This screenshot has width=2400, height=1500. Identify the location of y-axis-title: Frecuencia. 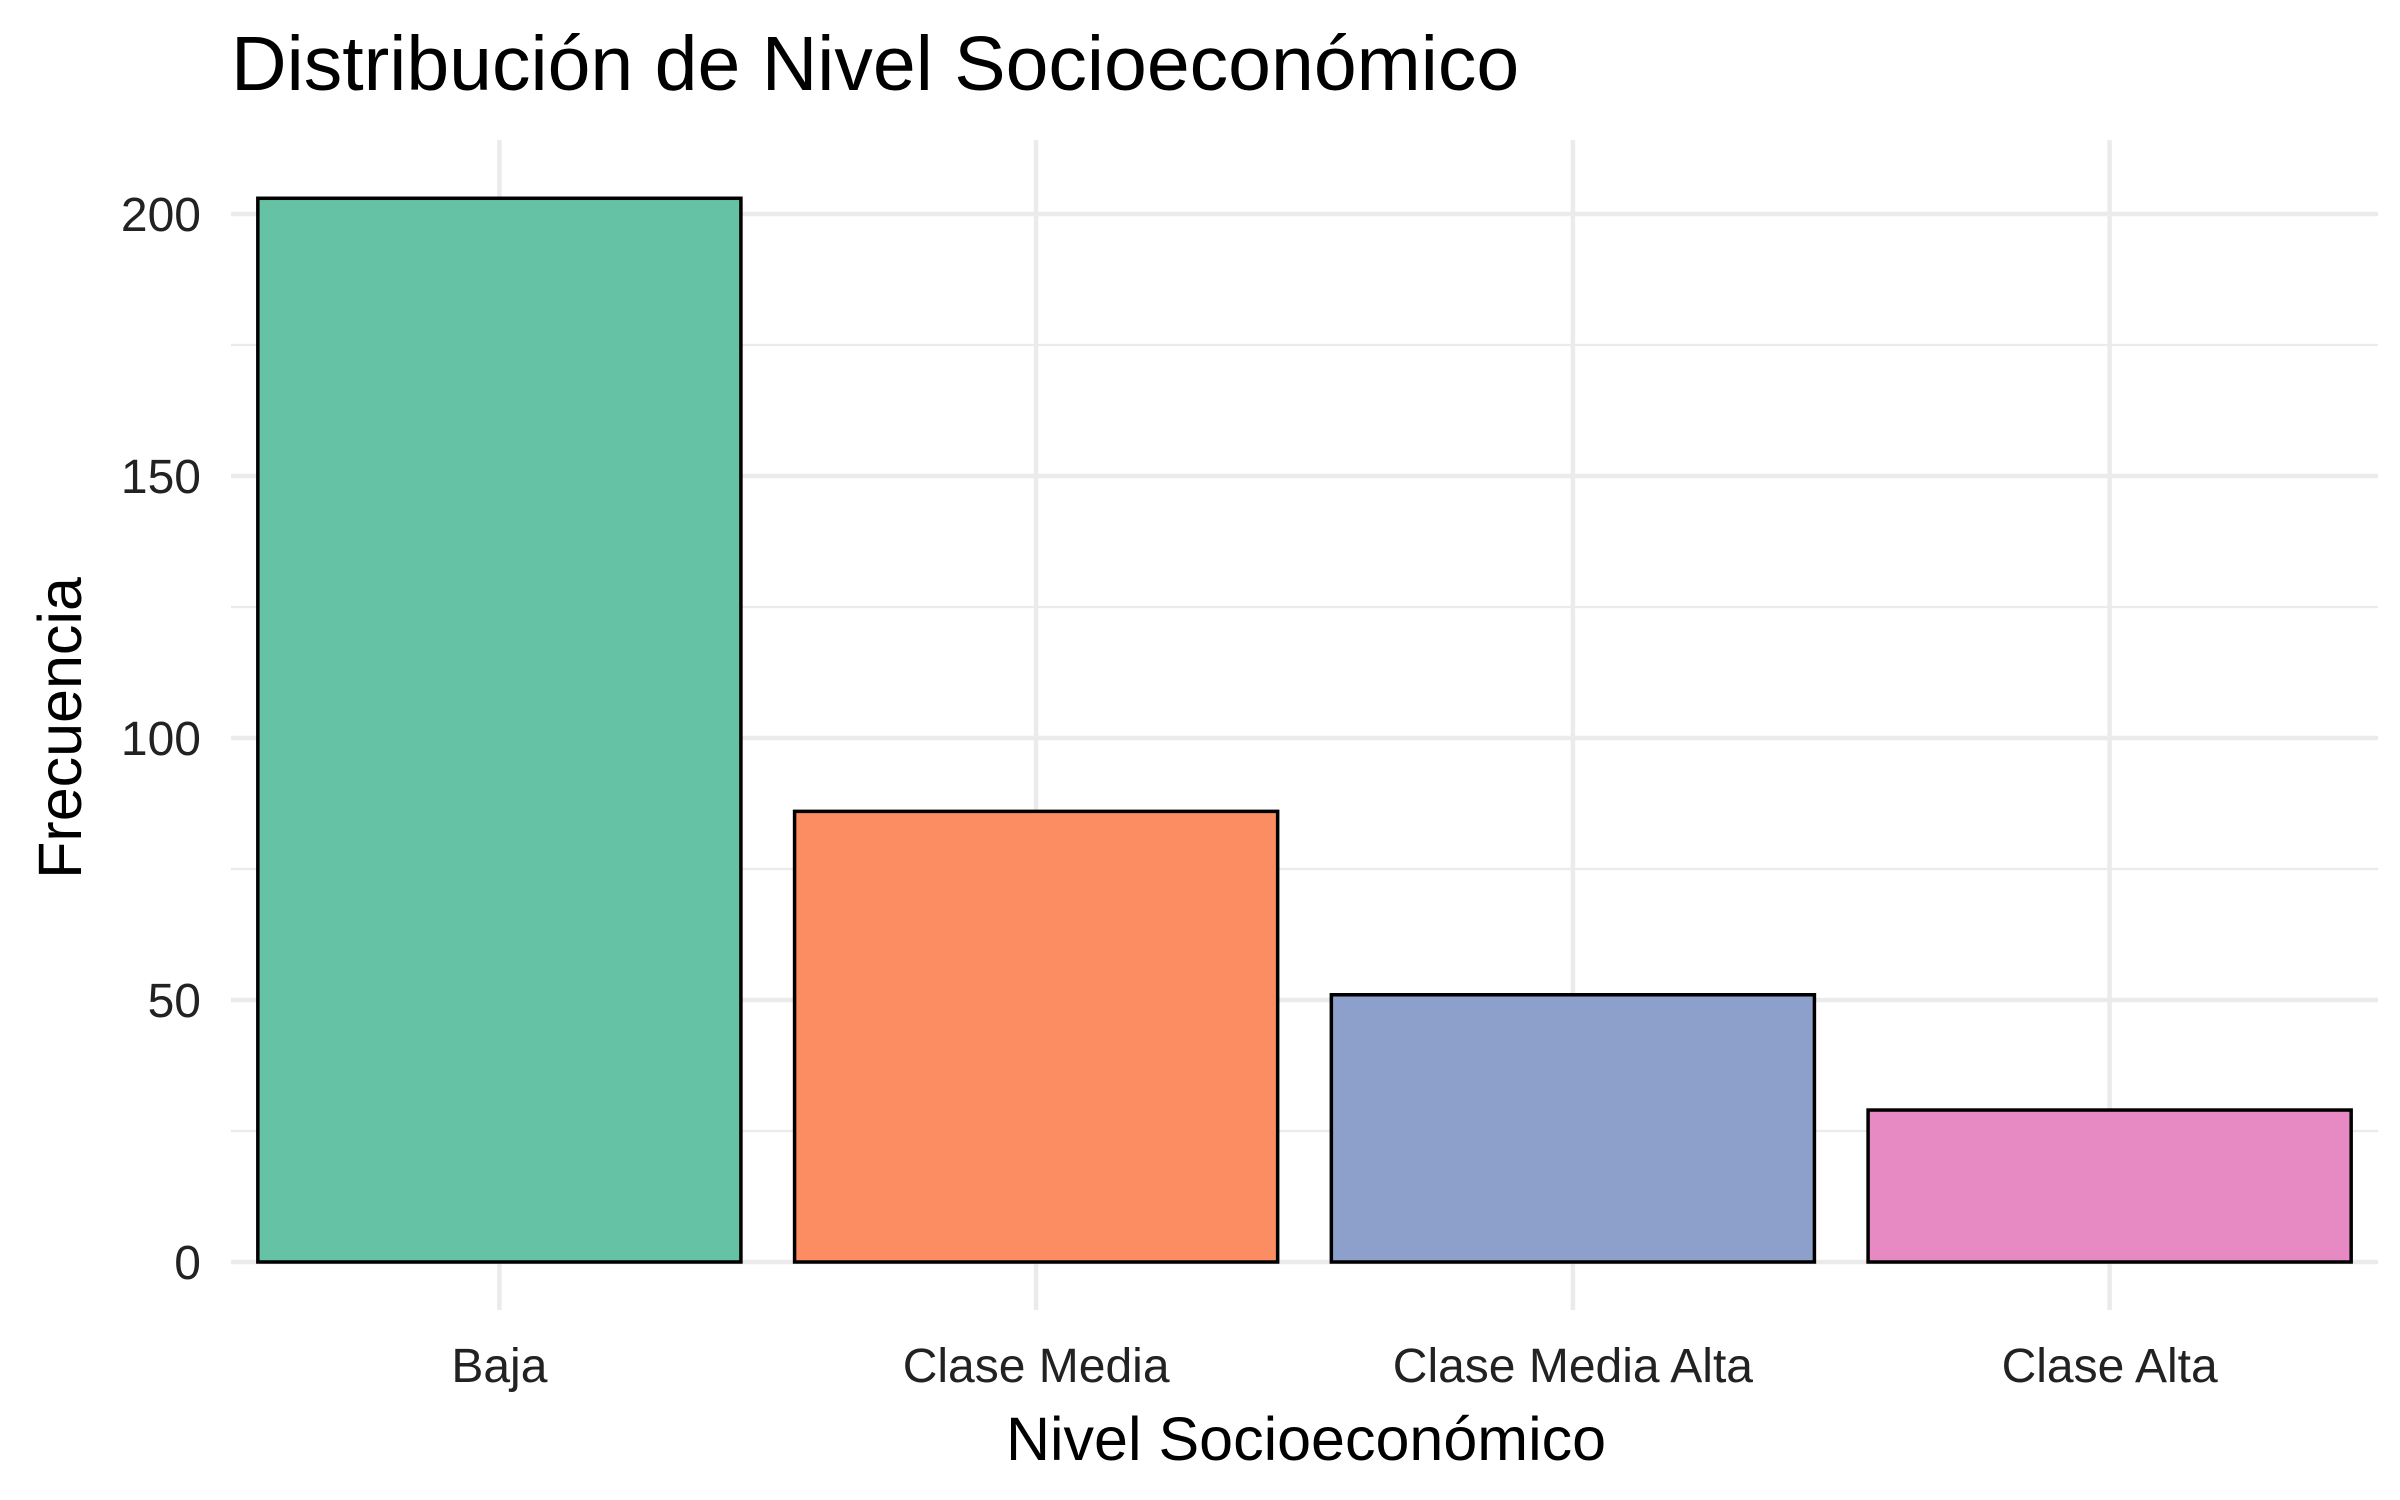
(60, 728).